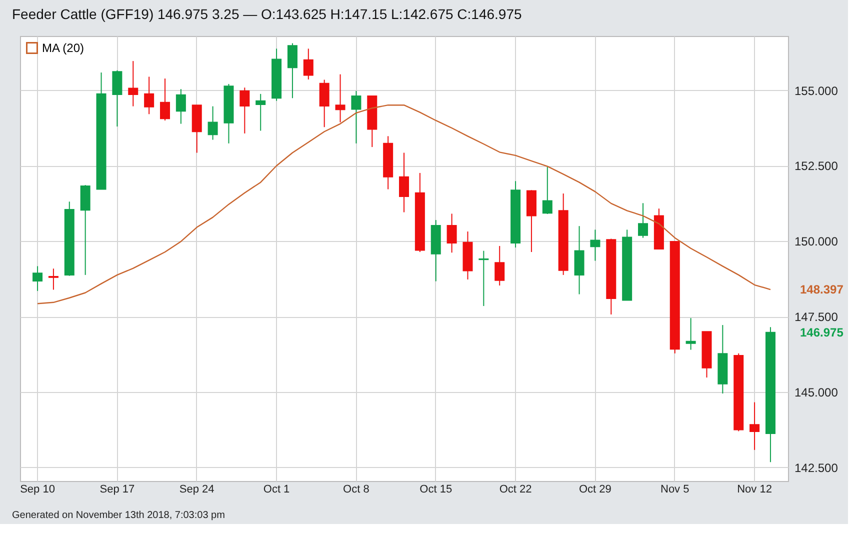  I want to click on x-tick-label: Oct 22, so click(515, 490).